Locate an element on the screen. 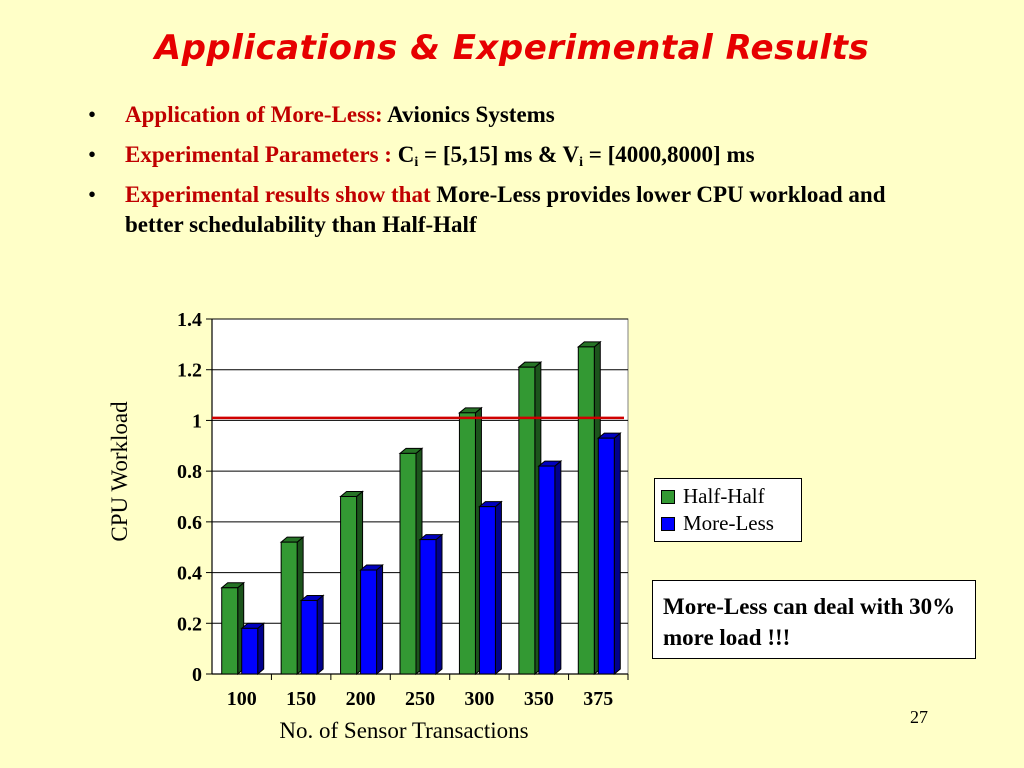 This screenshot has height=768, width=1024. y-tick-label: 0.2 is located at coordinates (189, 624).